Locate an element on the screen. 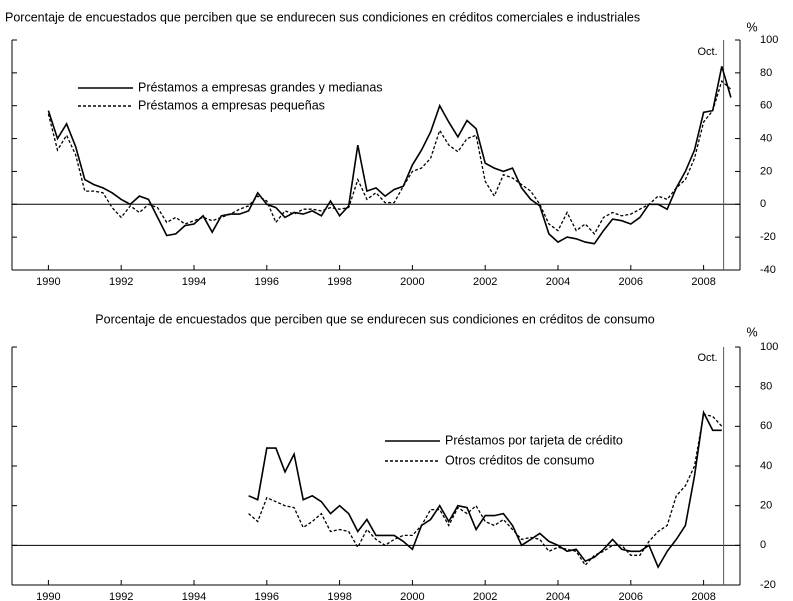 The height and width of the screenshot is (601, 793). legend-label: Préstamos a empresas pequeñas is located at coordinates (231, 105).